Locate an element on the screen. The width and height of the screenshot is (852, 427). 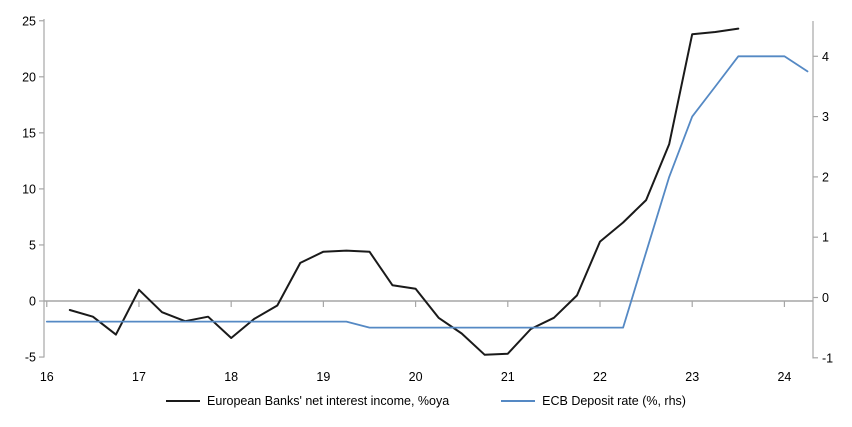
left-axis-tick-label: 25 is located at coordinates (29, 21).